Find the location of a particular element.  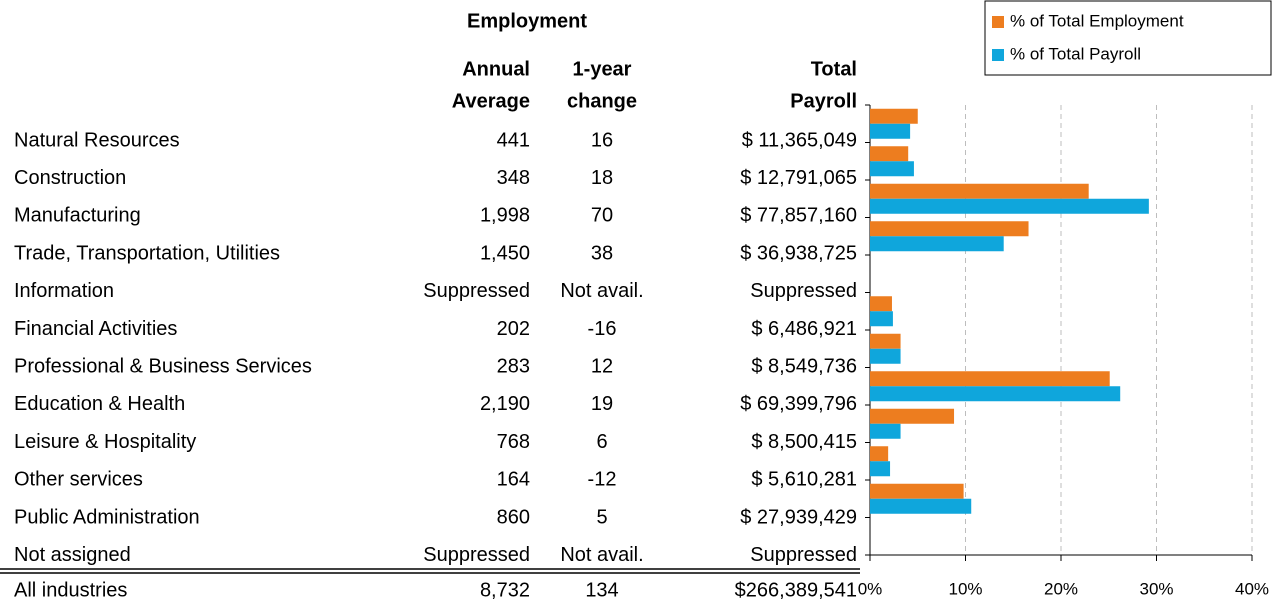

cell: $ 27,939,429 is located at coordinates (798, 517).